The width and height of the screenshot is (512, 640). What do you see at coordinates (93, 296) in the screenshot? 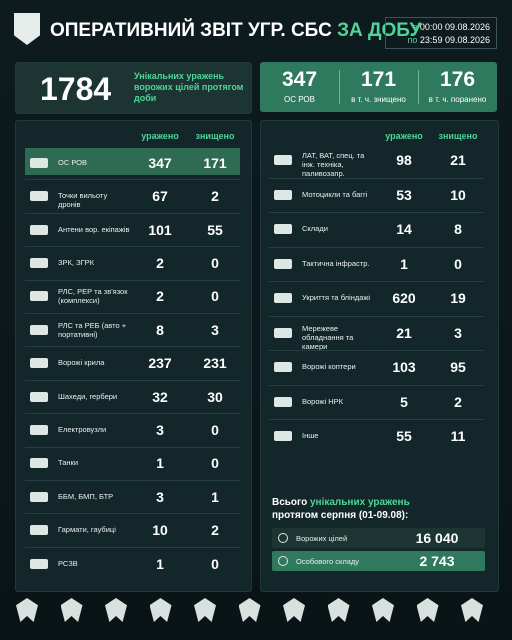
I see `row-label: РЛС, РЕР та зв'язок (комплекси)` at bounding box center [93, 296].